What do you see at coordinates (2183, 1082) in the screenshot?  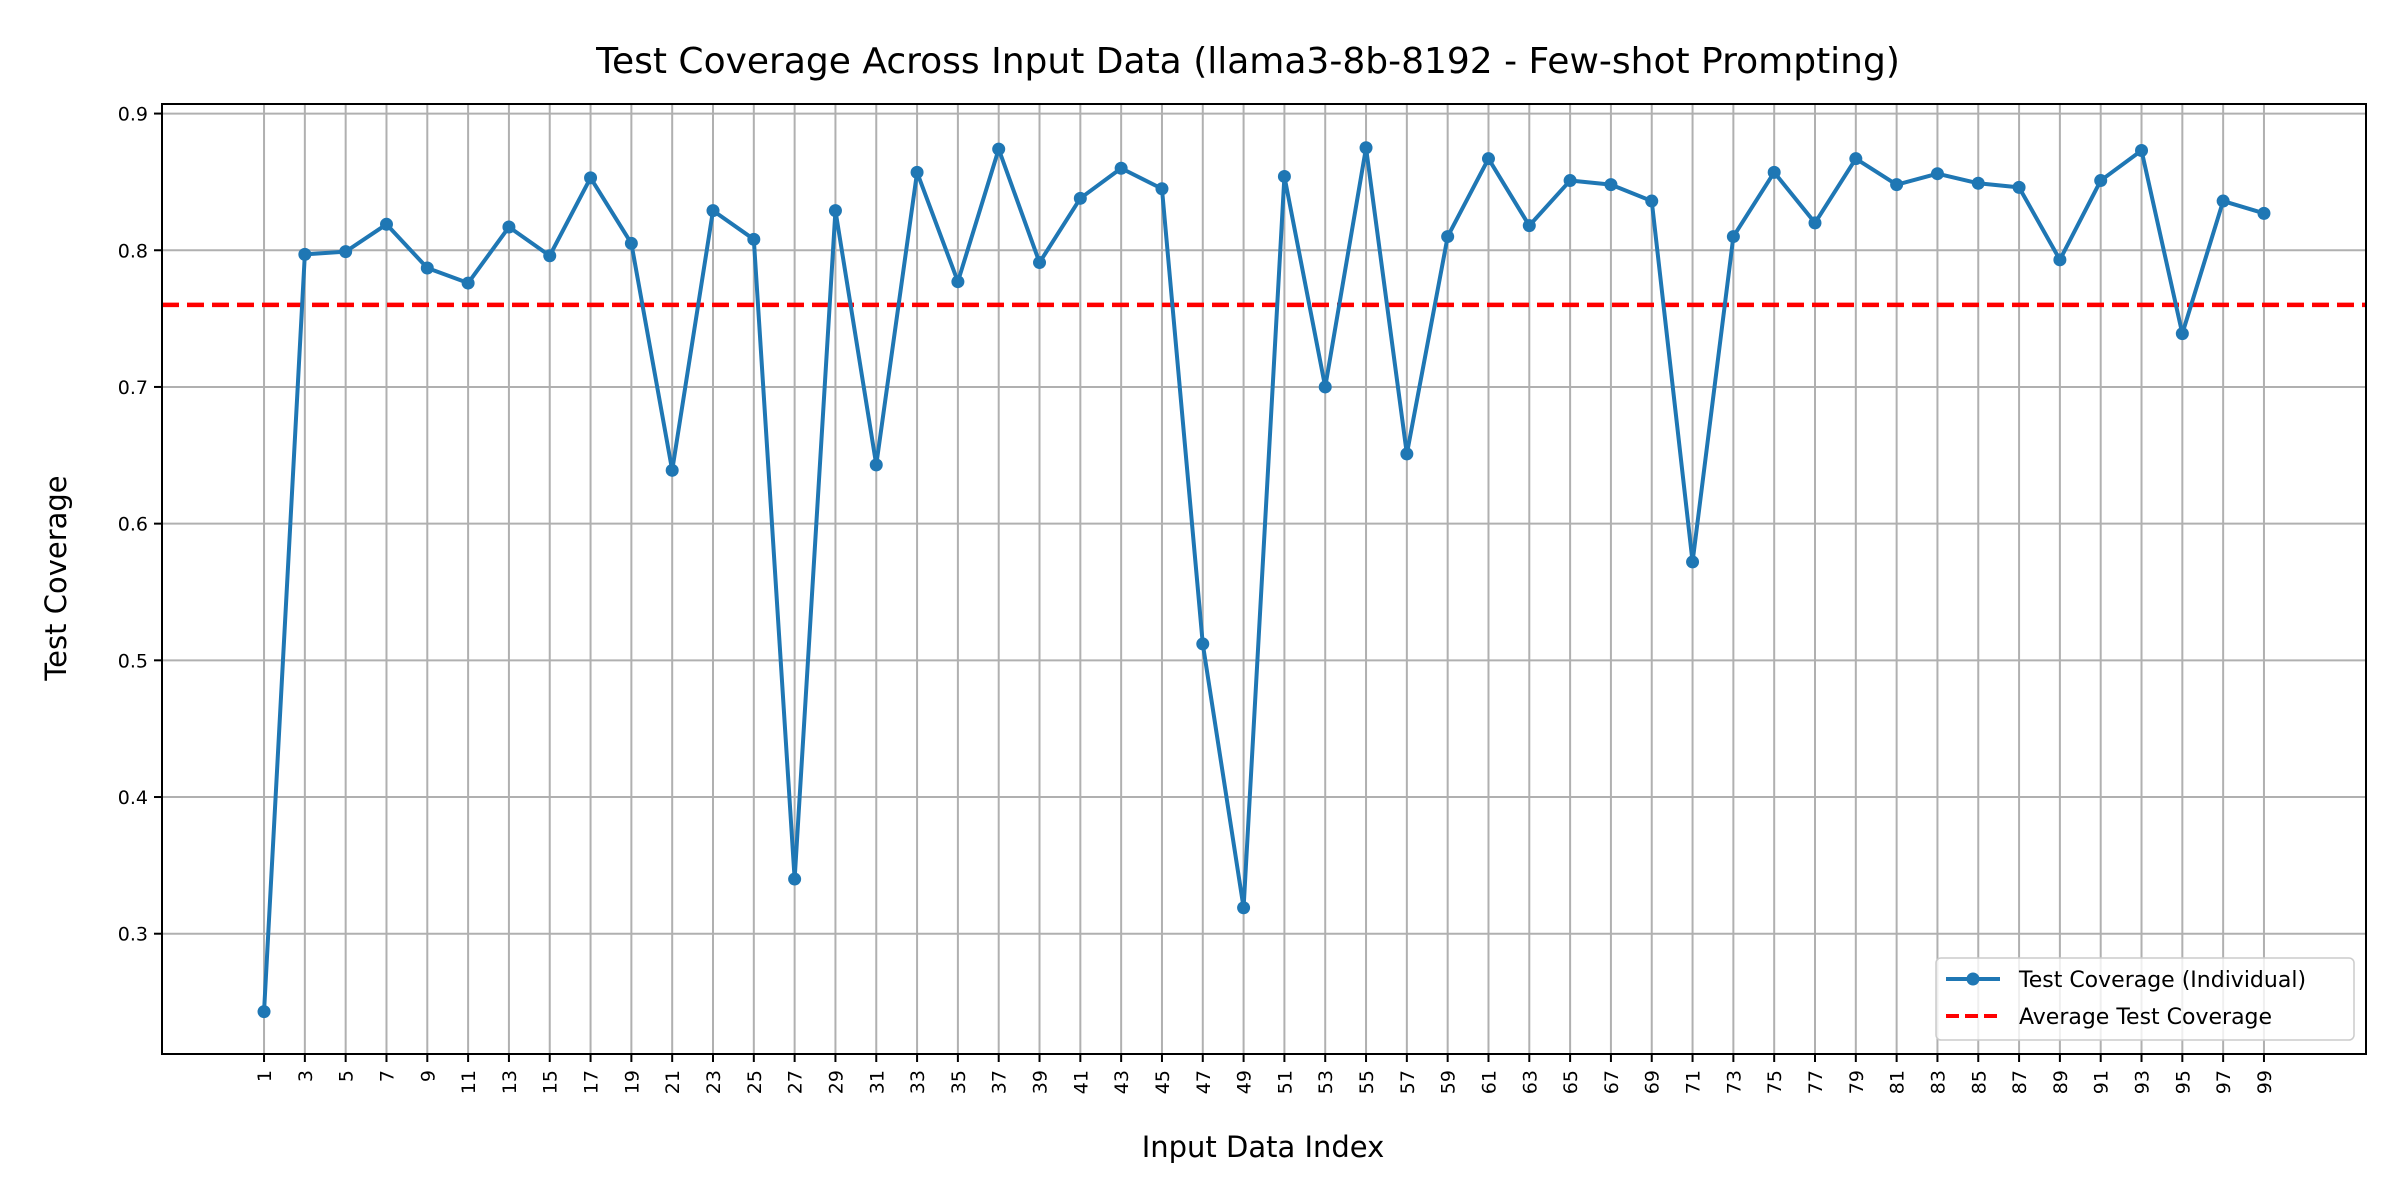 I see `x-tick-label: 95` at bounding box center [2183, 1082].